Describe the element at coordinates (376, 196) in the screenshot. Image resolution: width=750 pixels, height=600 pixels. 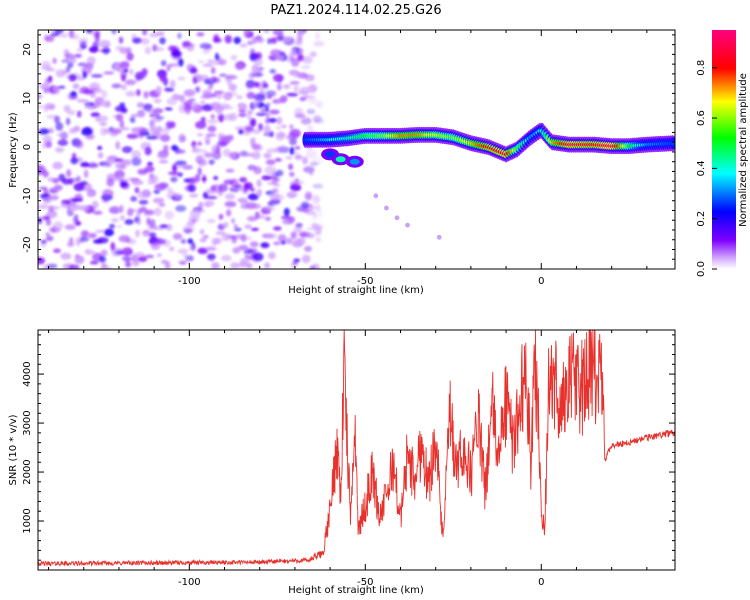
I see `scatter-point` at that location.